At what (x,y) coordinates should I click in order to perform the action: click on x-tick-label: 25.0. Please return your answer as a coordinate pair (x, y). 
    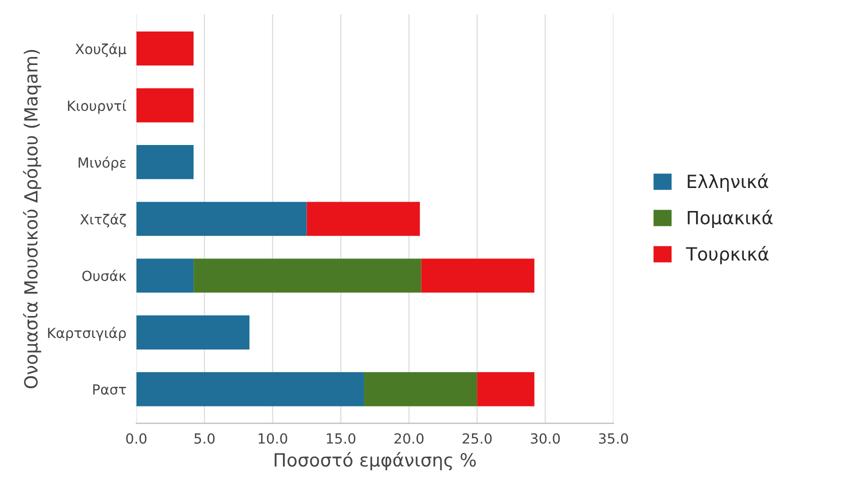
    Looking at the image, I should click on (477, 438).